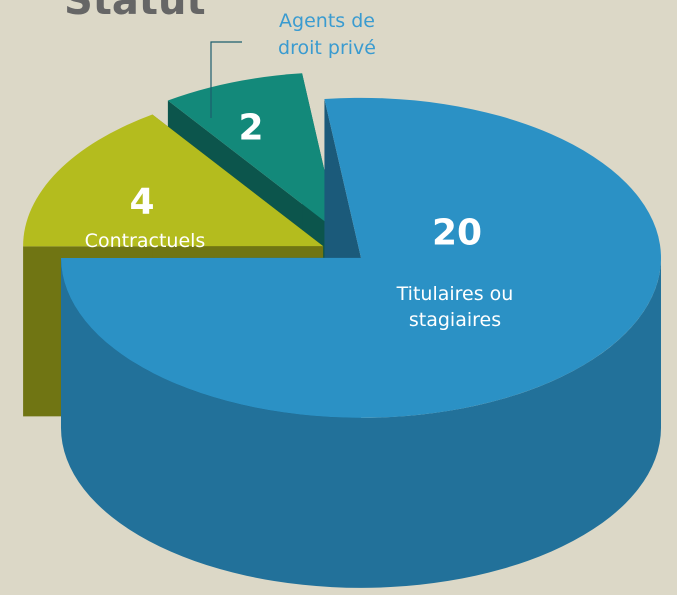  Describe the element at coordinates (142, 202) in the screenshot. I see `value-label: 4` at that location.